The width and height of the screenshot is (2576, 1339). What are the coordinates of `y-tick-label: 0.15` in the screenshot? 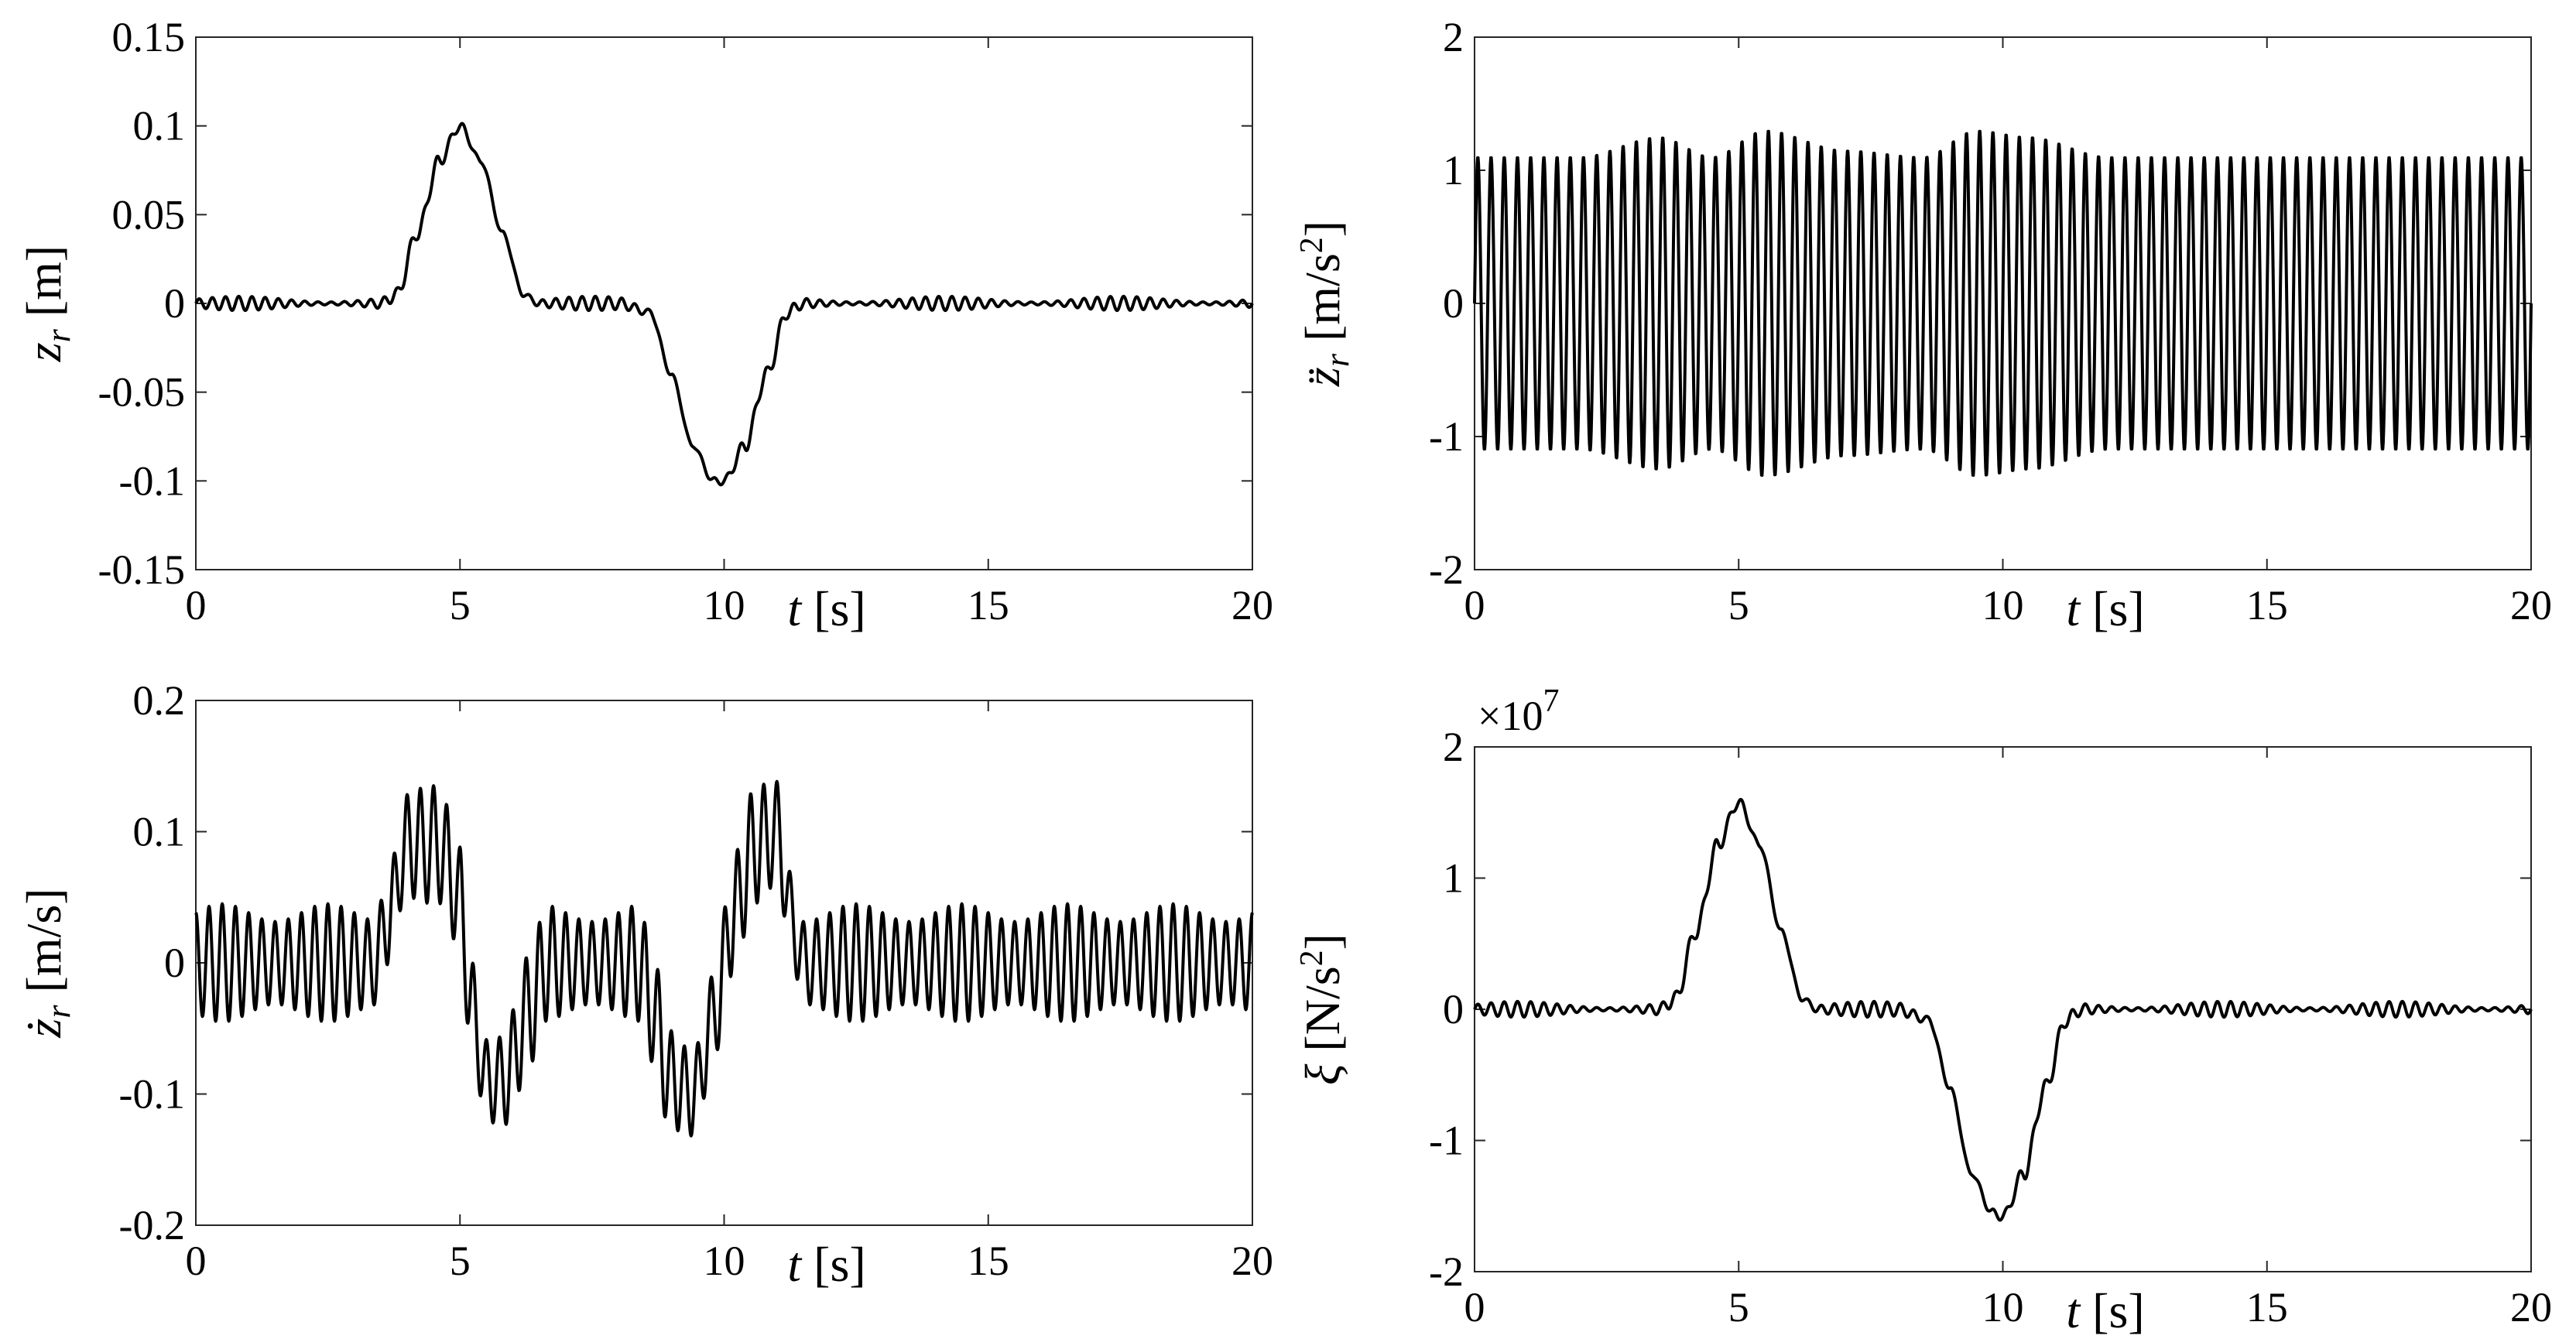 It's located at (149, 37).